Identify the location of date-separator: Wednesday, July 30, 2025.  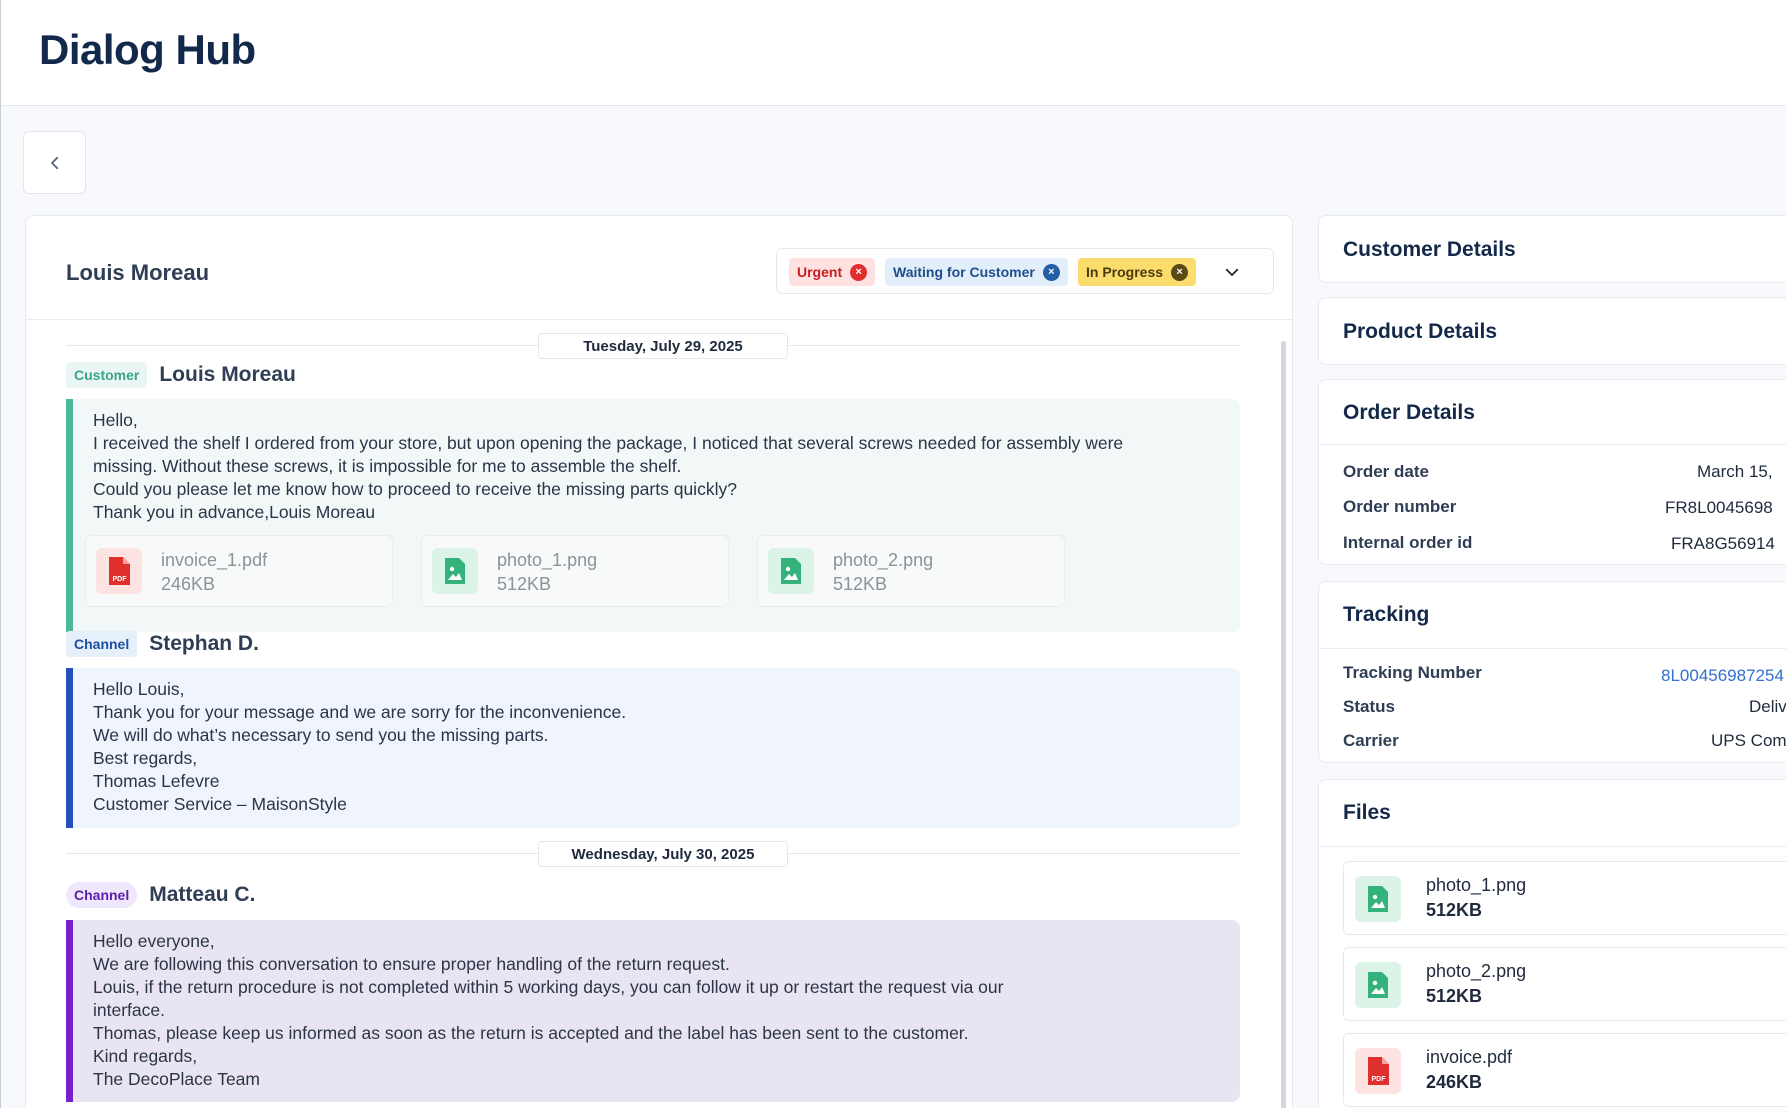
(653, 854).